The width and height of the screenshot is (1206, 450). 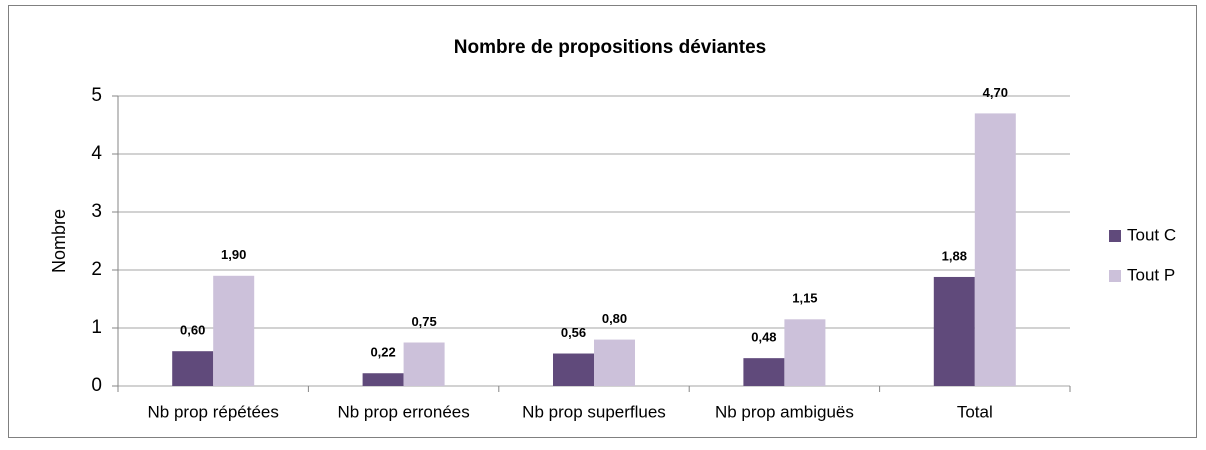 I want to click on value-label: 0,80, so click(x=614, y=318).